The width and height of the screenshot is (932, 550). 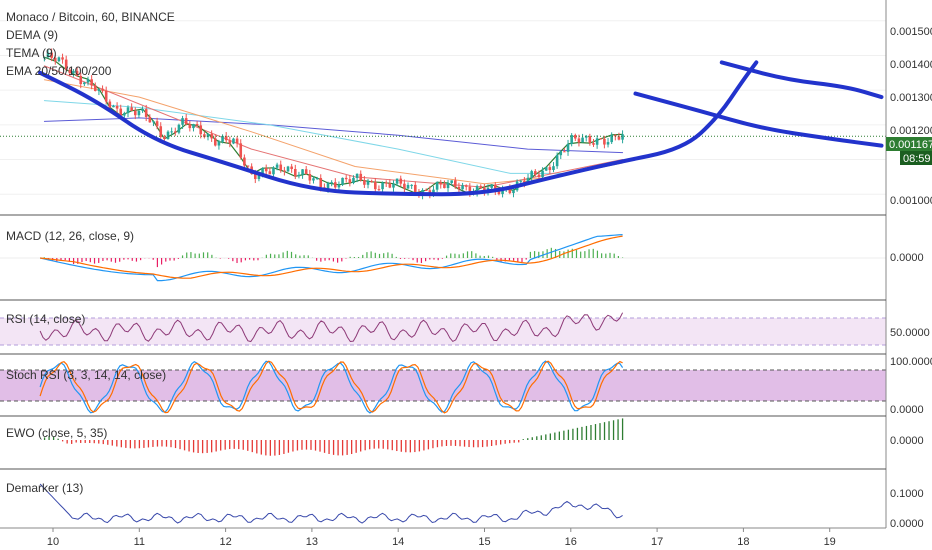 I want to click on stoch-tick-high: 100.0000, so click(x=911, y=362).